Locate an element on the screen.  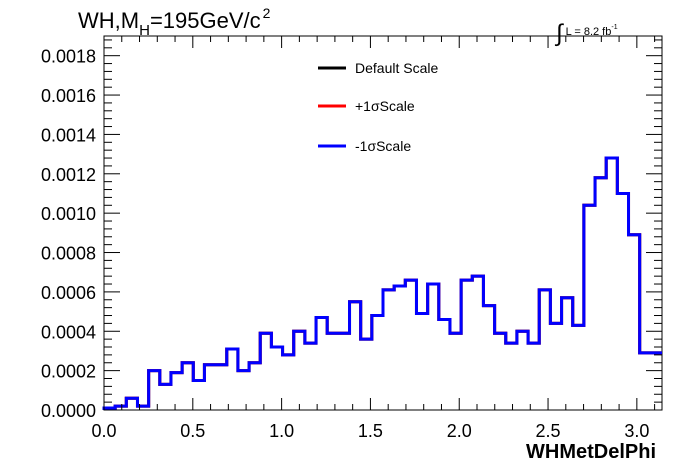
x-tick-label: 2.5 is located at coordinates (548, 431).